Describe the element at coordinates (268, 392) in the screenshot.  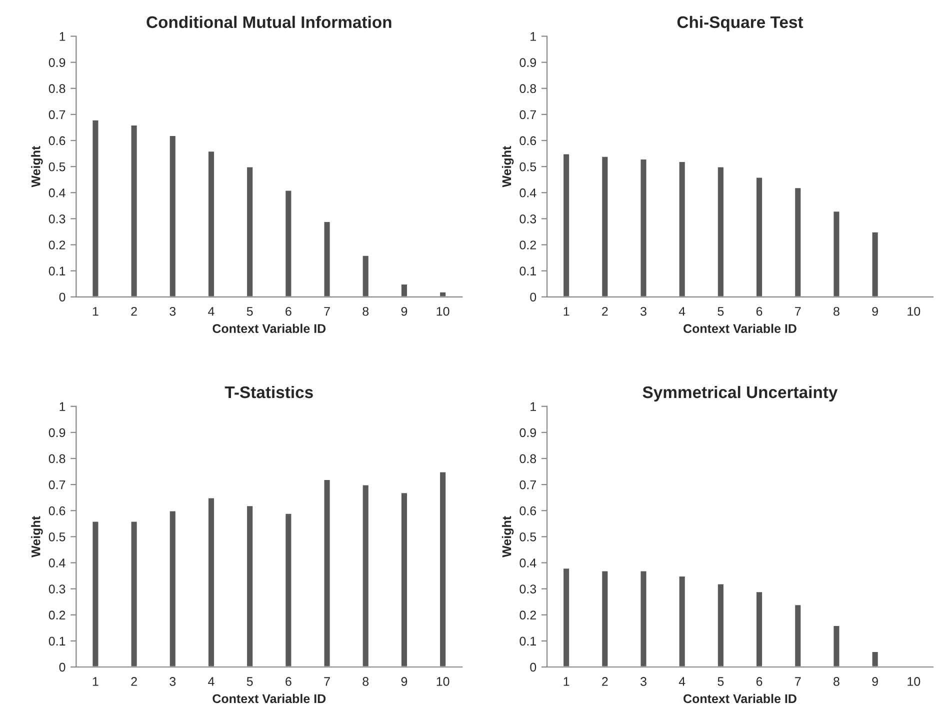
I see `chart-title: T-Statistics` at that location.